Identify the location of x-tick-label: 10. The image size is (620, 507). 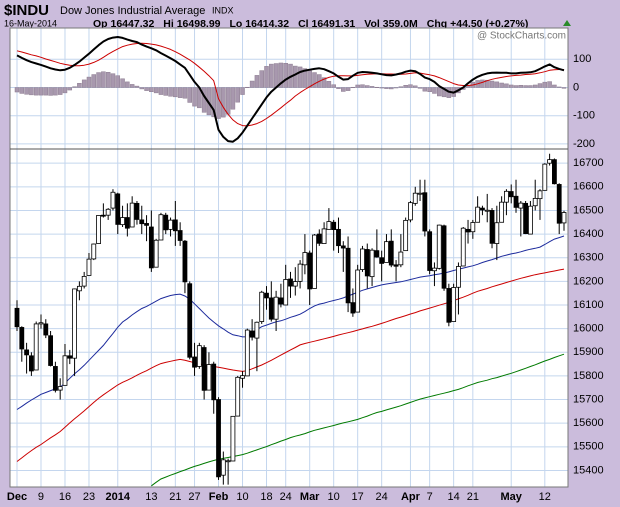
(242, 497).